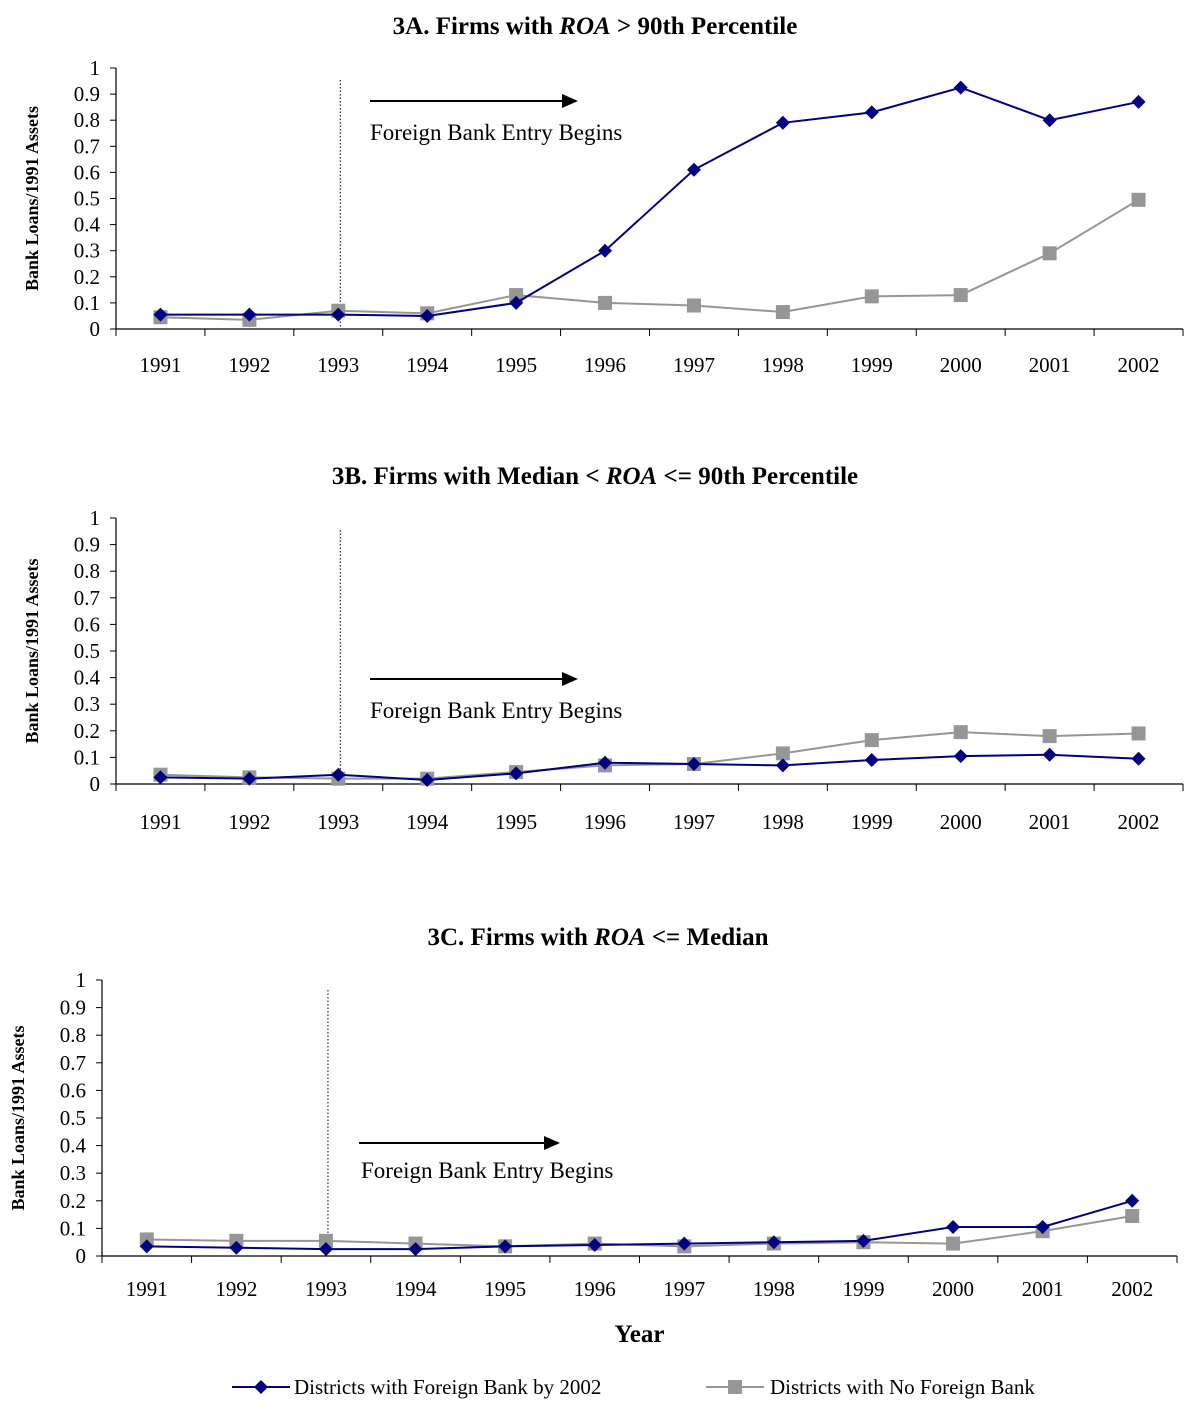 The width and height of the screenshot is (1191, 1410). Describe the element at coordinates (707, 937) in the screenshot. I see `chart-title-part: <= Median` at that location.